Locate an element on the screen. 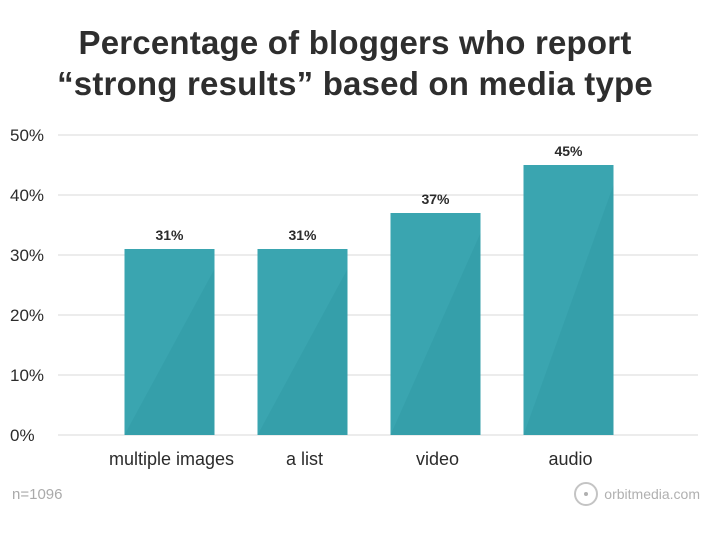  category-label: a list is located at coordinates (304, 459).